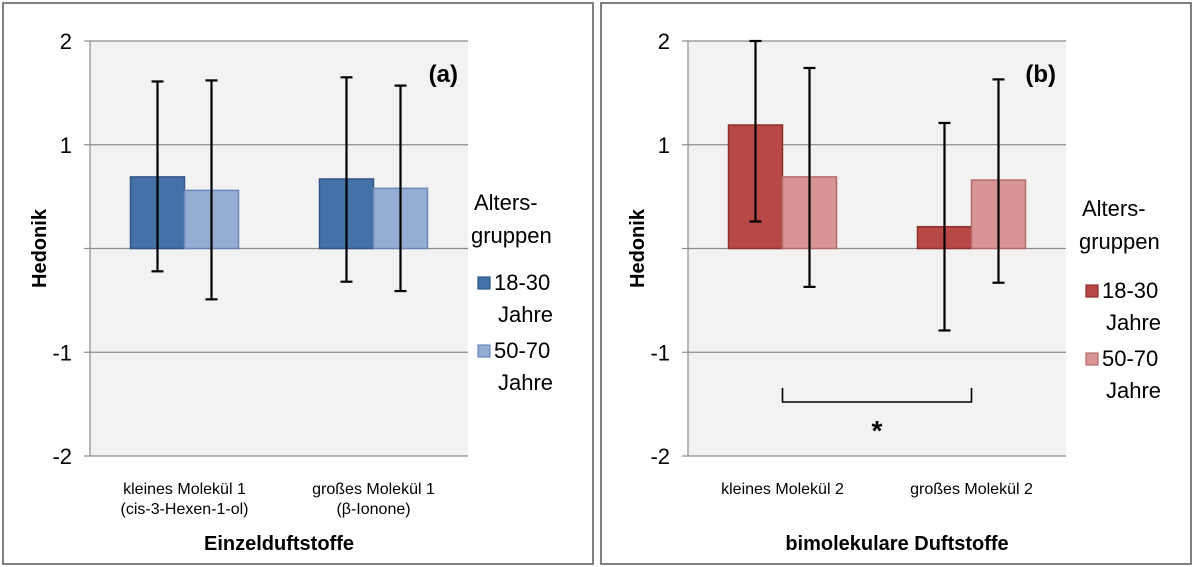  What do you see at coordinates (184, 509) in the screenshot?
I see `x-tick-label: (cis-3-Hexen-1-ol)` at bounding box center [184, 509].